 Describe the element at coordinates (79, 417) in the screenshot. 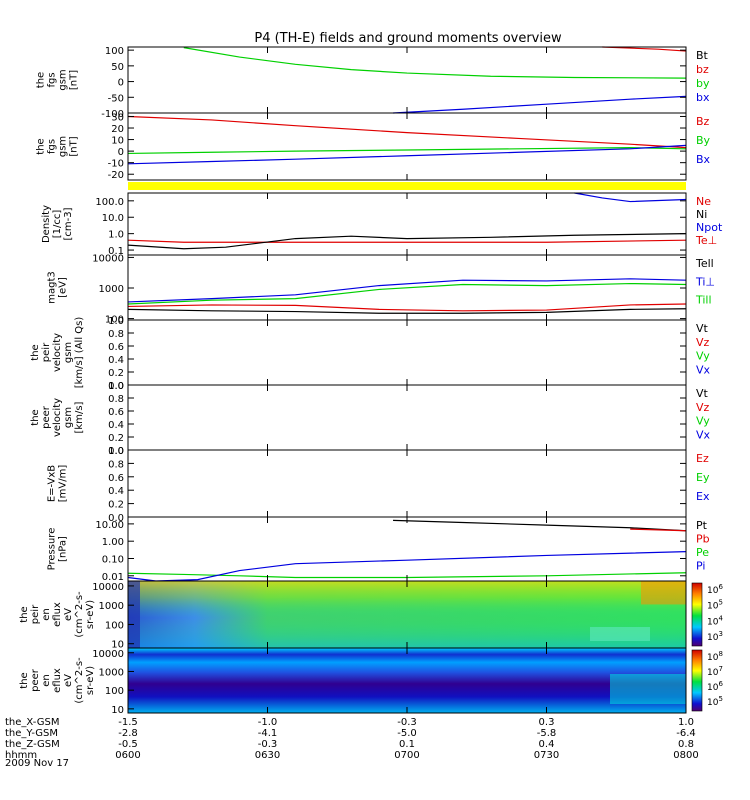

I see `y-axis-label: [km/s]` at that location.